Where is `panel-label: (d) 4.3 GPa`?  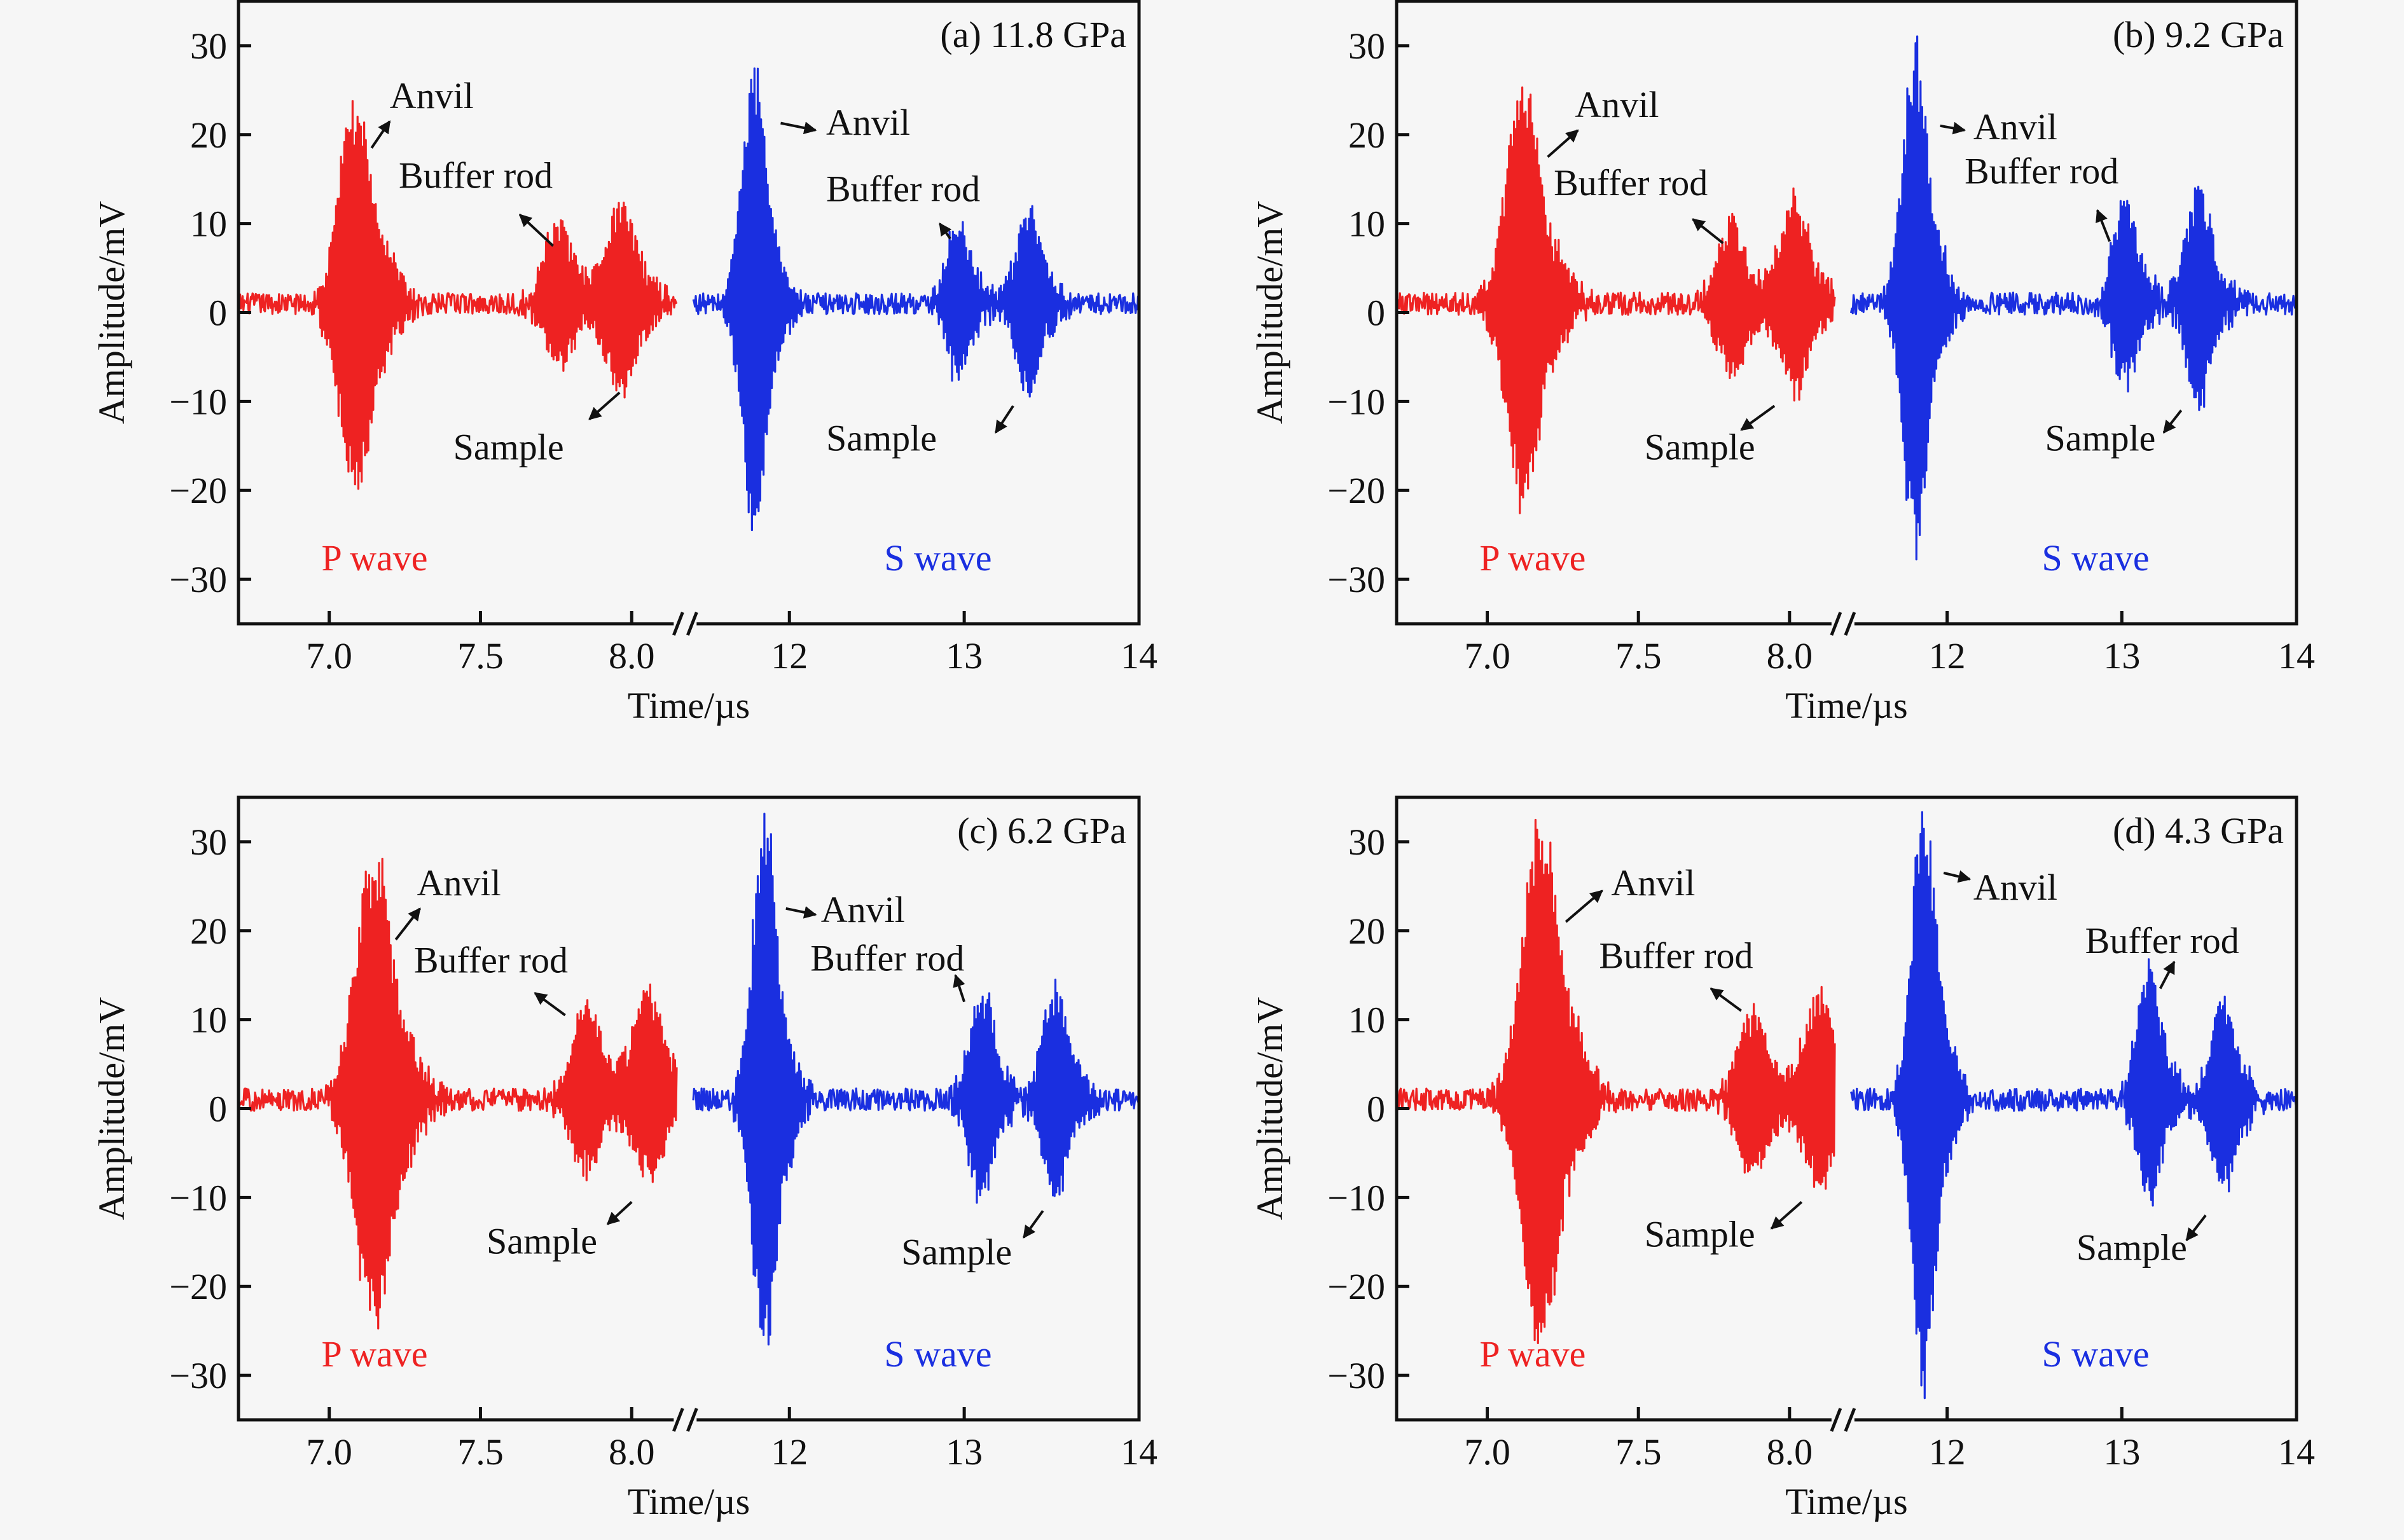 panel-label: (d) 4.3 GPa is located at coordinates (2198, 831).